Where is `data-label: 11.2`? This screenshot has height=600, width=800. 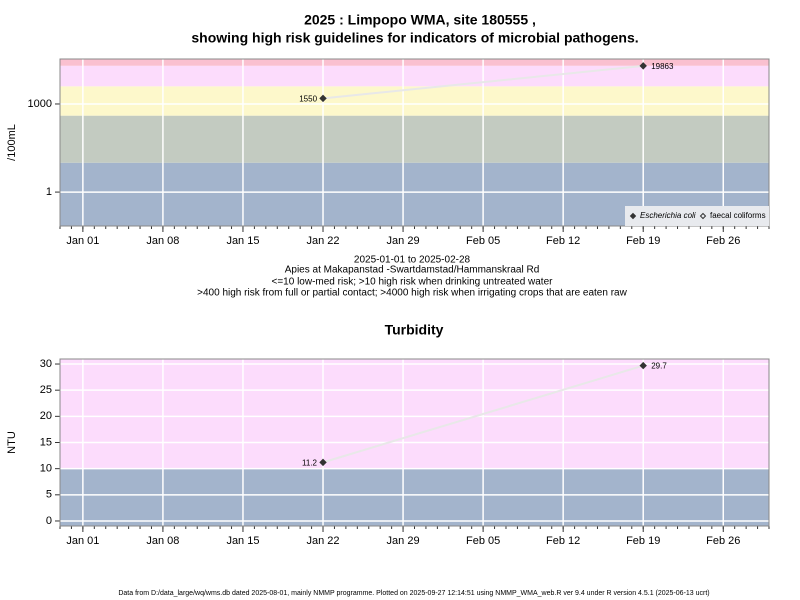
data-label: 11.2 is located at coordinates (310, 462).